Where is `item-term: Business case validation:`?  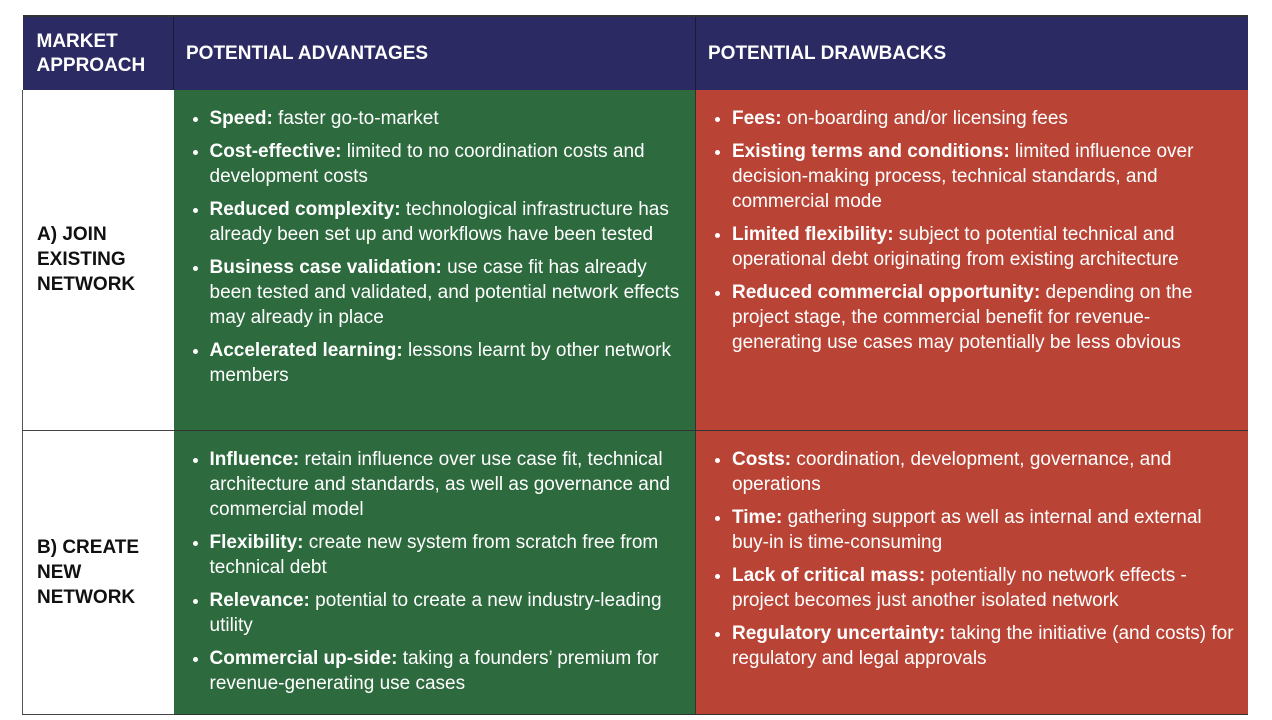 item-term: Business case validation: is located at coordinates (325, 267).